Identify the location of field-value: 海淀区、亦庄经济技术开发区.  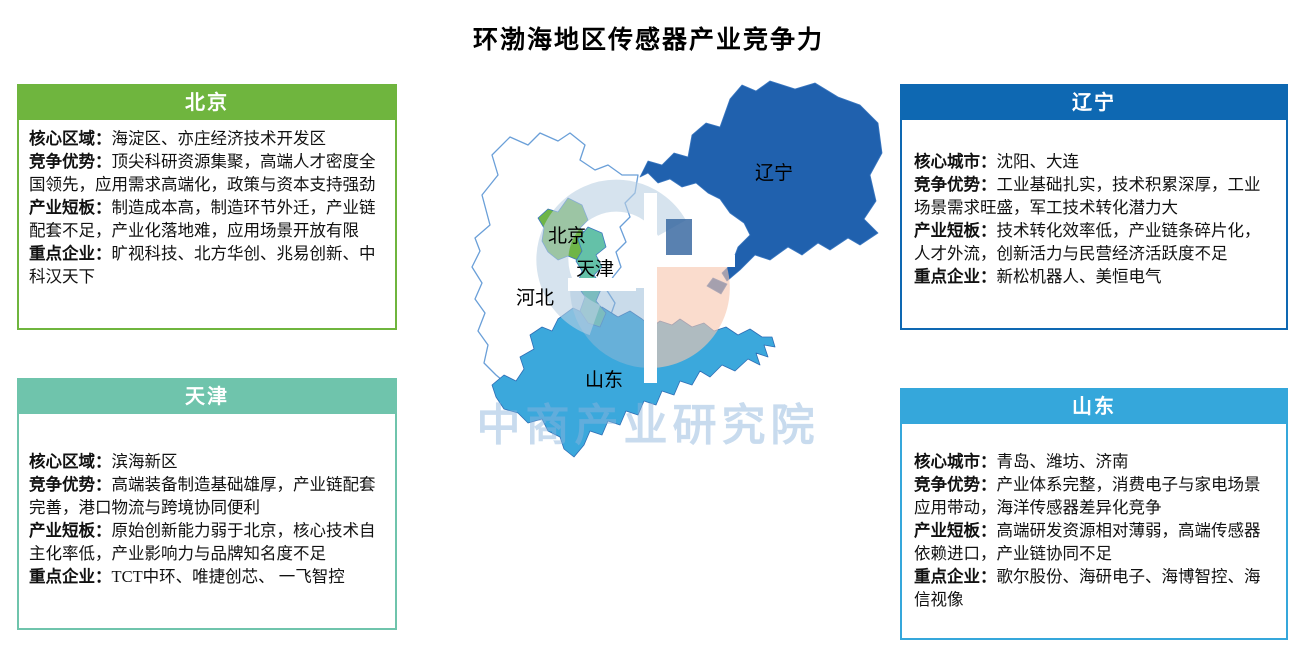
(219, 138).